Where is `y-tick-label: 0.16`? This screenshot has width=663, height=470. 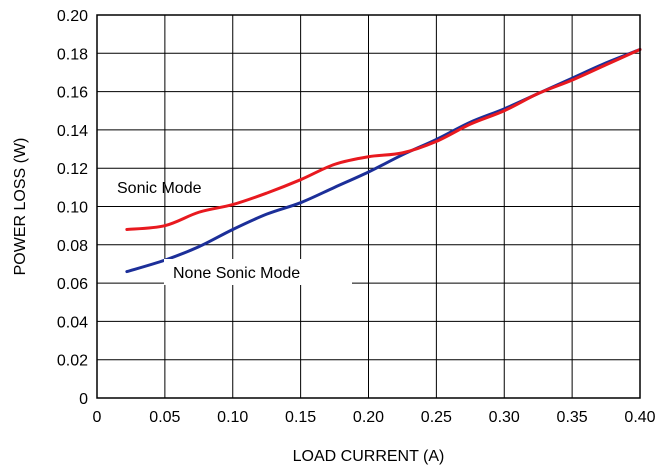 y-tick-label: 0.16 is located at coordinates (72, 93).